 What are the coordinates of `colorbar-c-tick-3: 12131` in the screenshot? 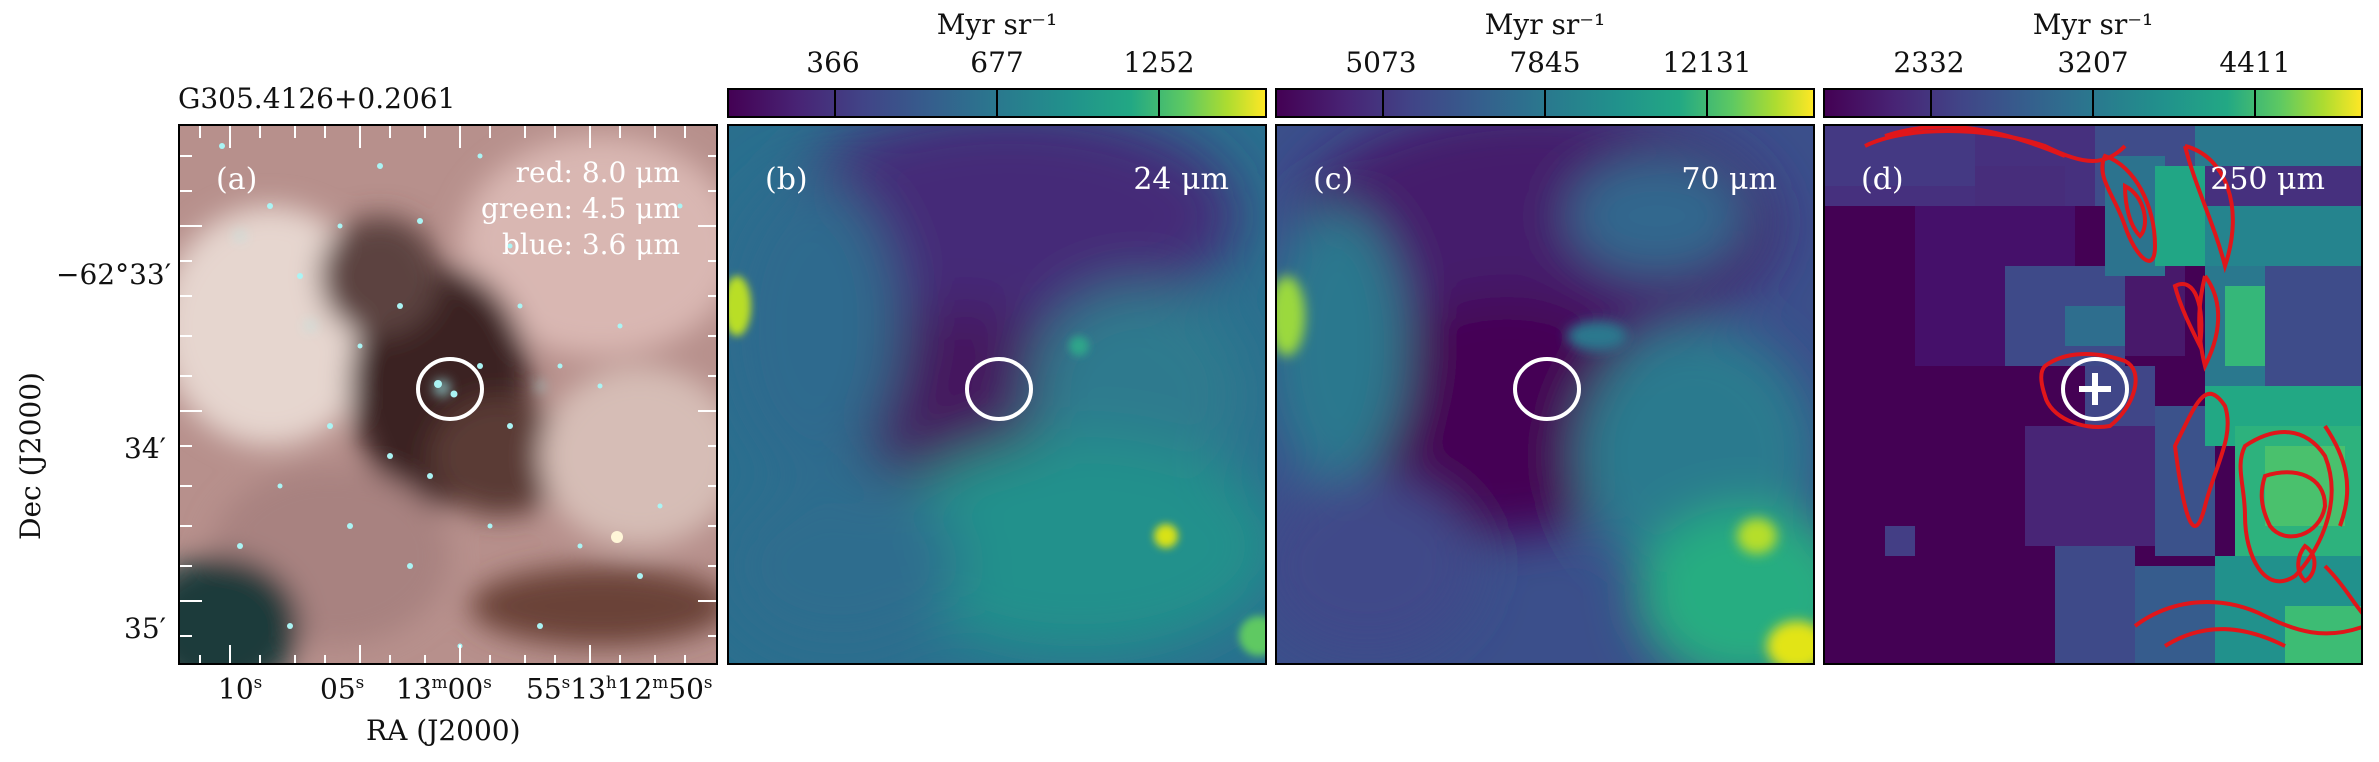 It's located at (1707, 62).